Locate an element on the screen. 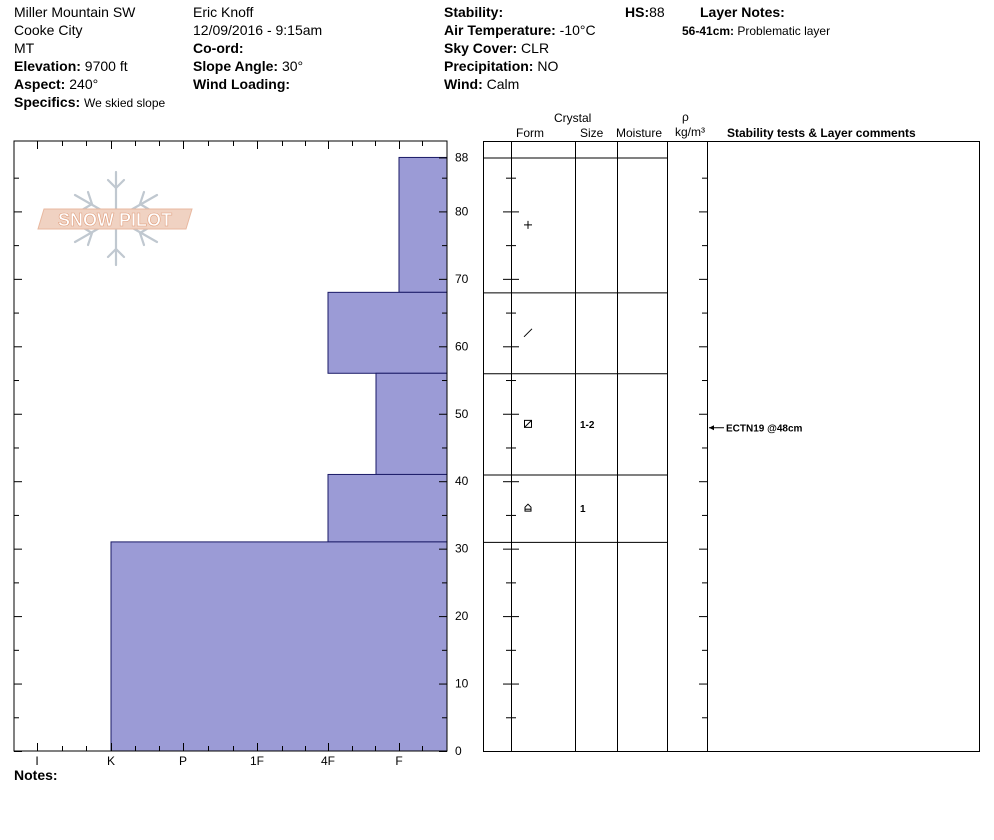  svg-text: SNOW PILOT is located at coordinates (115, 220).